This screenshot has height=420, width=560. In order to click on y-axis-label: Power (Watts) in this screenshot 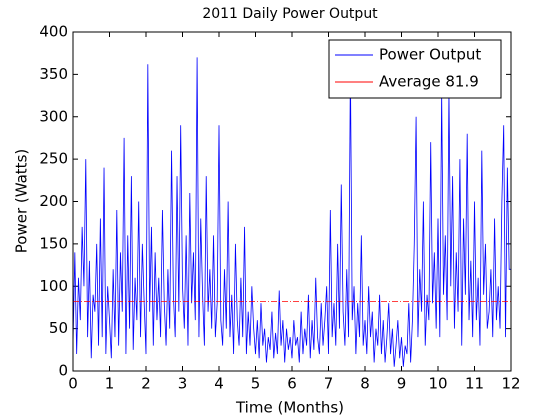, I will do `click(22, 201)`.